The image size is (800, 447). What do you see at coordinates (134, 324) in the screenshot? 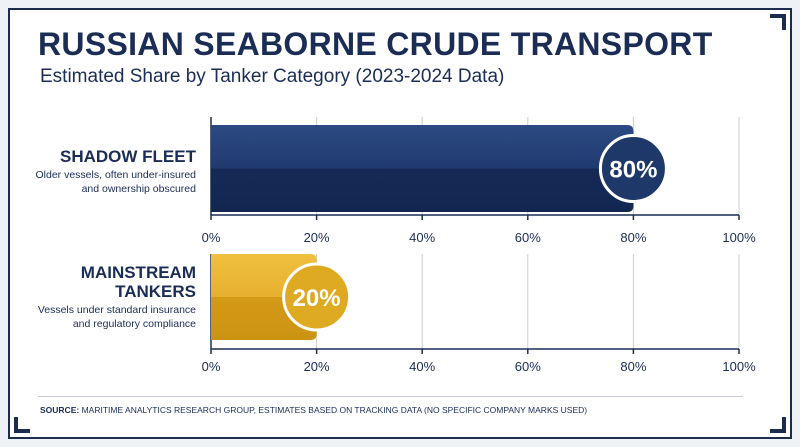
I see `description-line: and regulatory compliance` at bounding box center [134, 324].